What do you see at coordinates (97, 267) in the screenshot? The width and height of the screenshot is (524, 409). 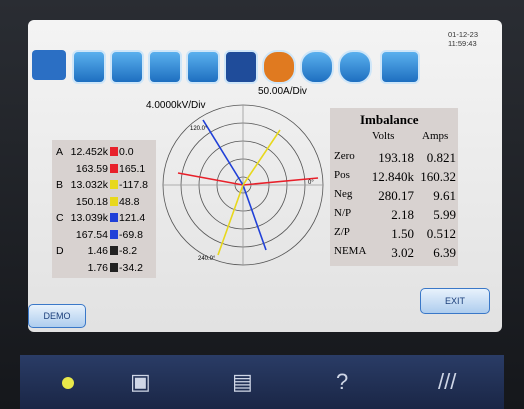 I see `magnitude: 1.76` at bounding box center [97, 267].